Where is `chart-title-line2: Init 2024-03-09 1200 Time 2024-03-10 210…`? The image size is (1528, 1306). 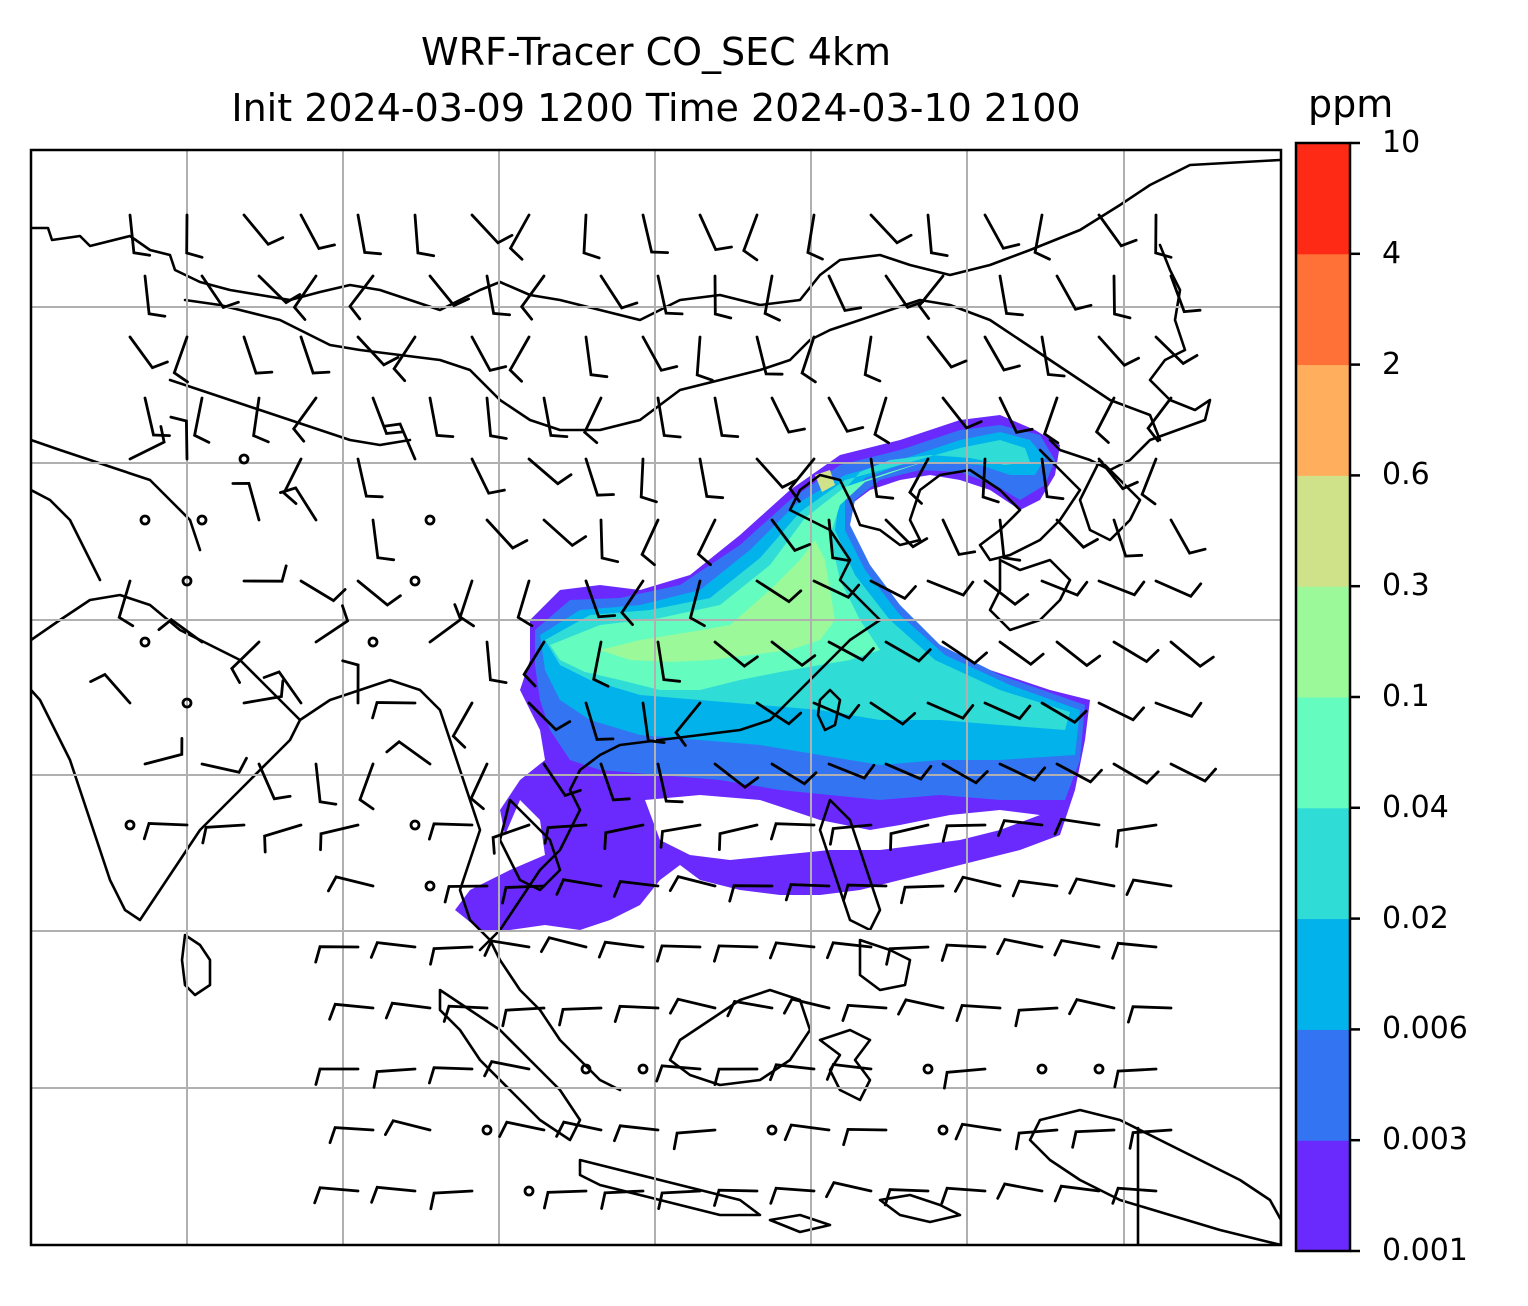
chart-title-line2: Init 2024-03-09 1200 Time 2024-03-10 210… is located at coordinates (656, 108).